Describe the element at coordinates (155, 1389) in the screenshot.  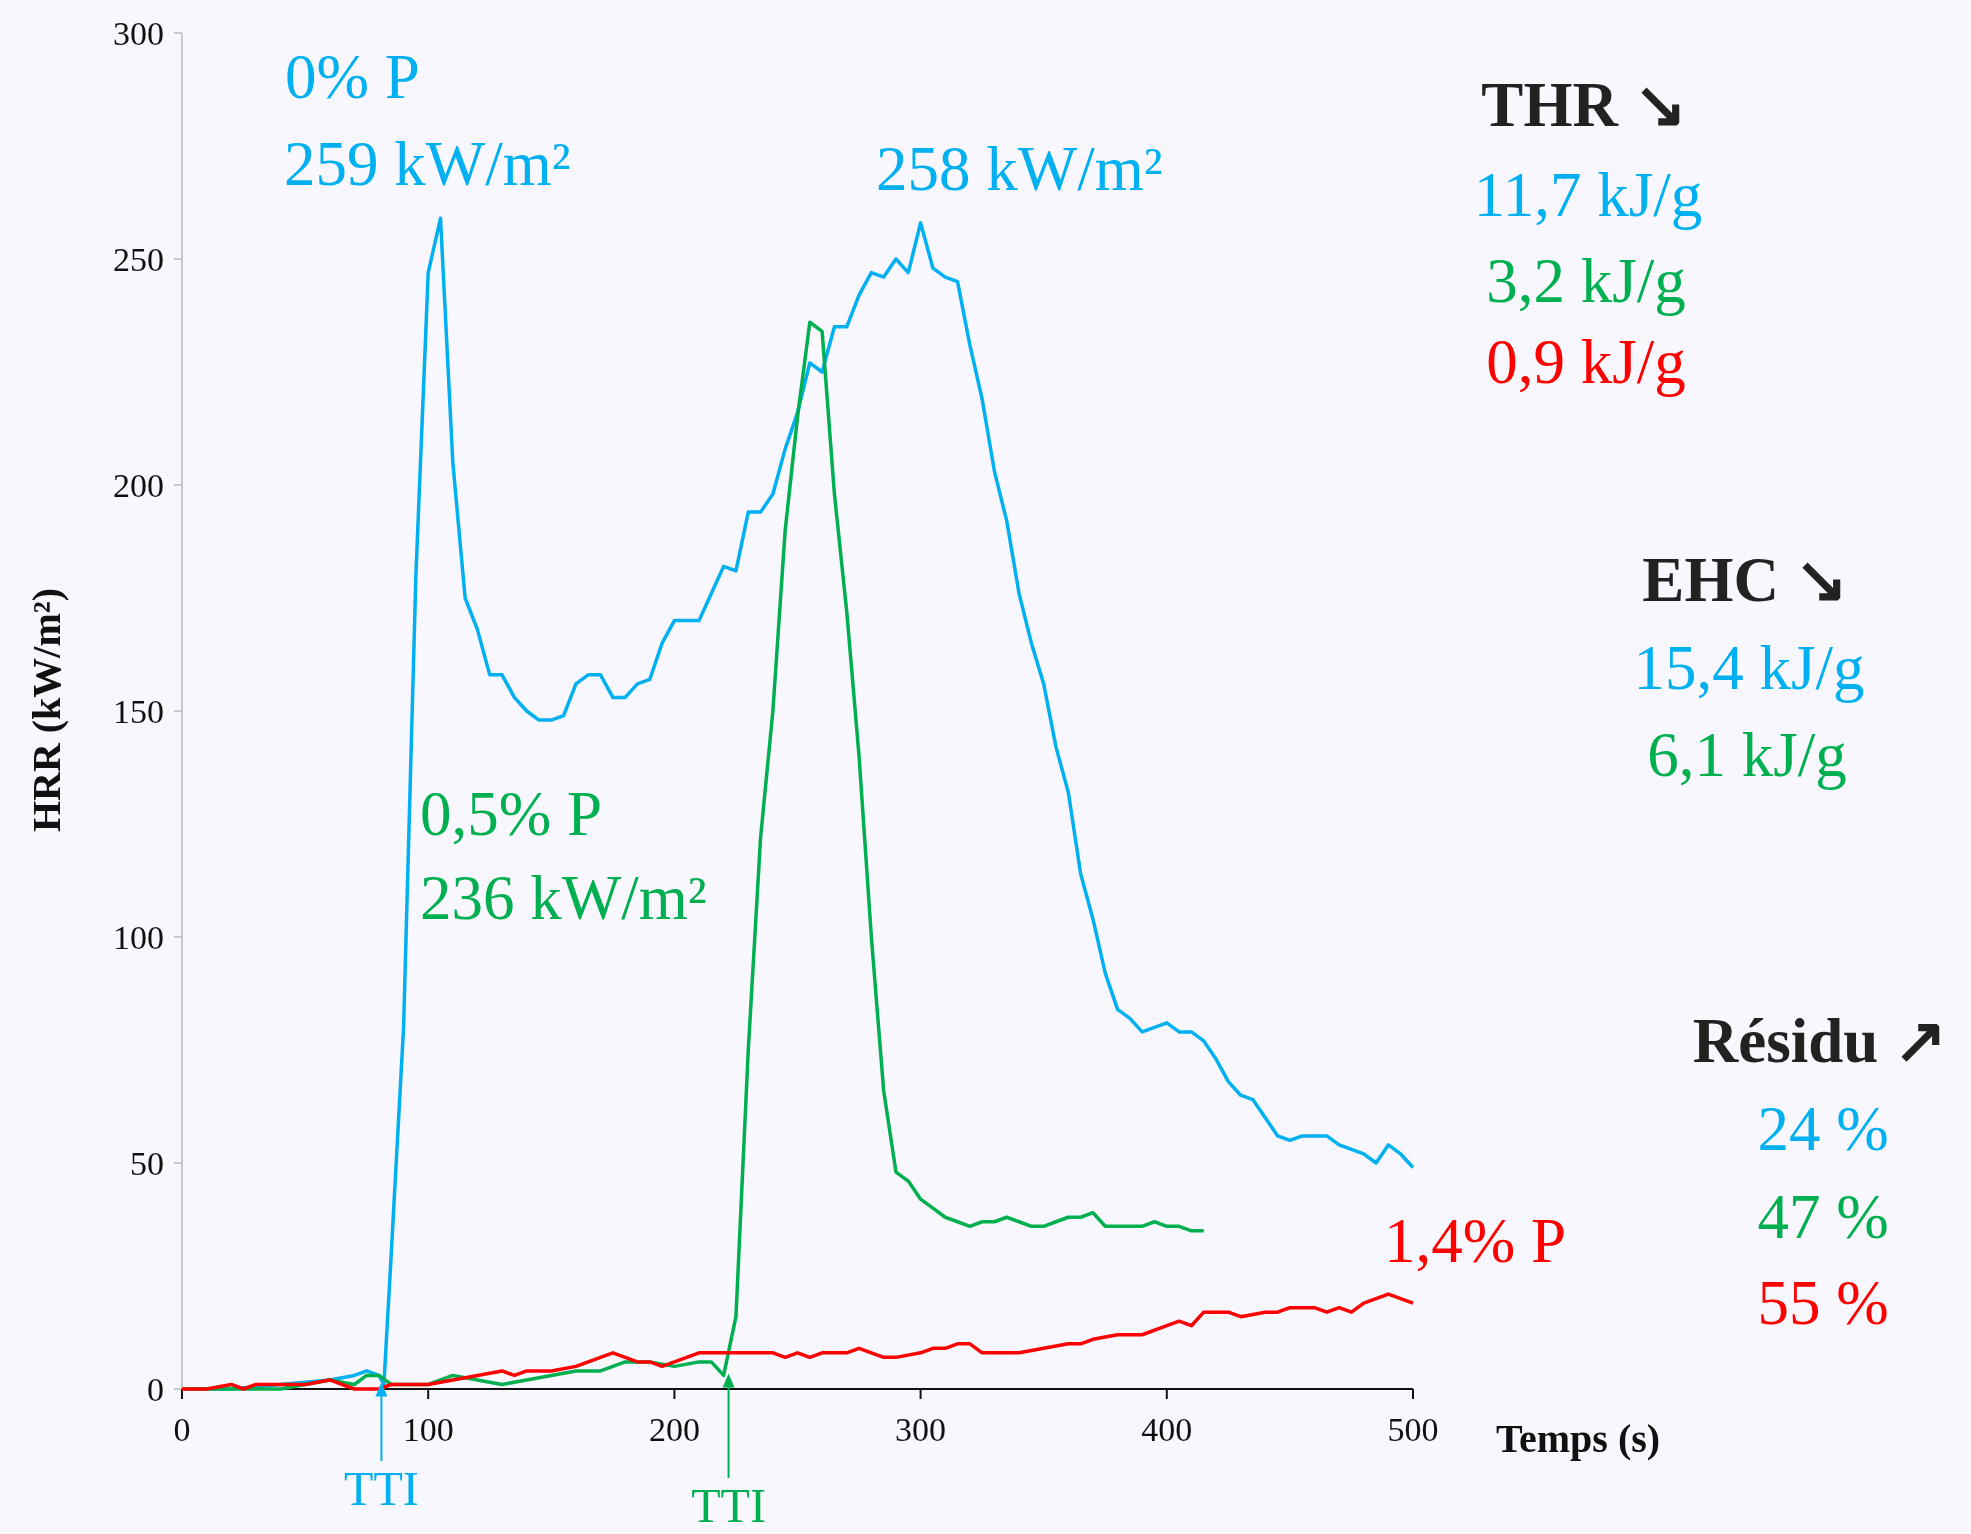
I see `y-tick-label: 0` at that location.